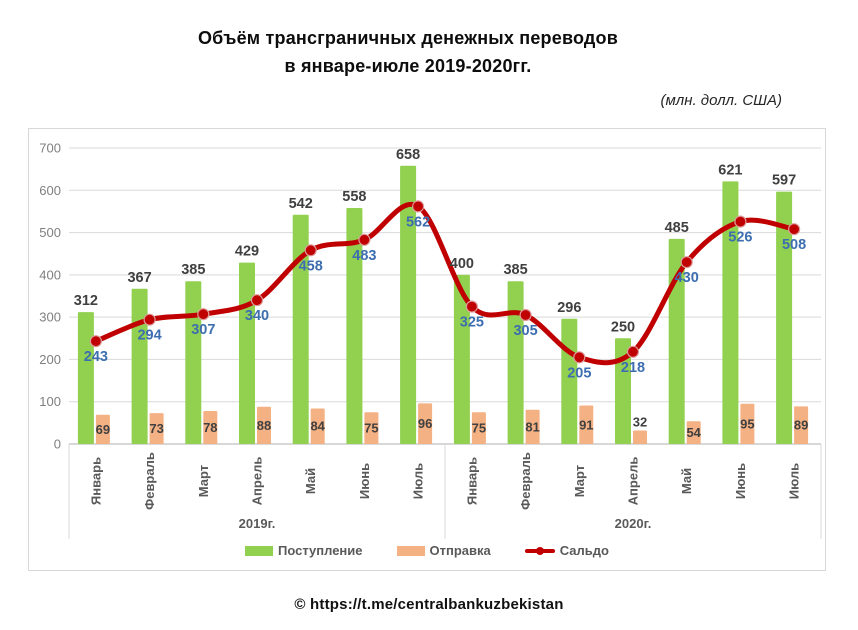  Describe the element at coordinates (408, 155) in the screenshot. I see `label-postuplenie-6: 658` at that location.